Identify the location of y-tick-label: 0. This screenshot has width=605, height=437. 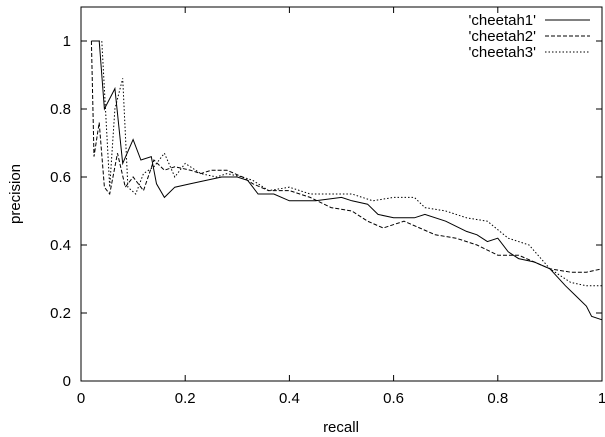
(67, 381).